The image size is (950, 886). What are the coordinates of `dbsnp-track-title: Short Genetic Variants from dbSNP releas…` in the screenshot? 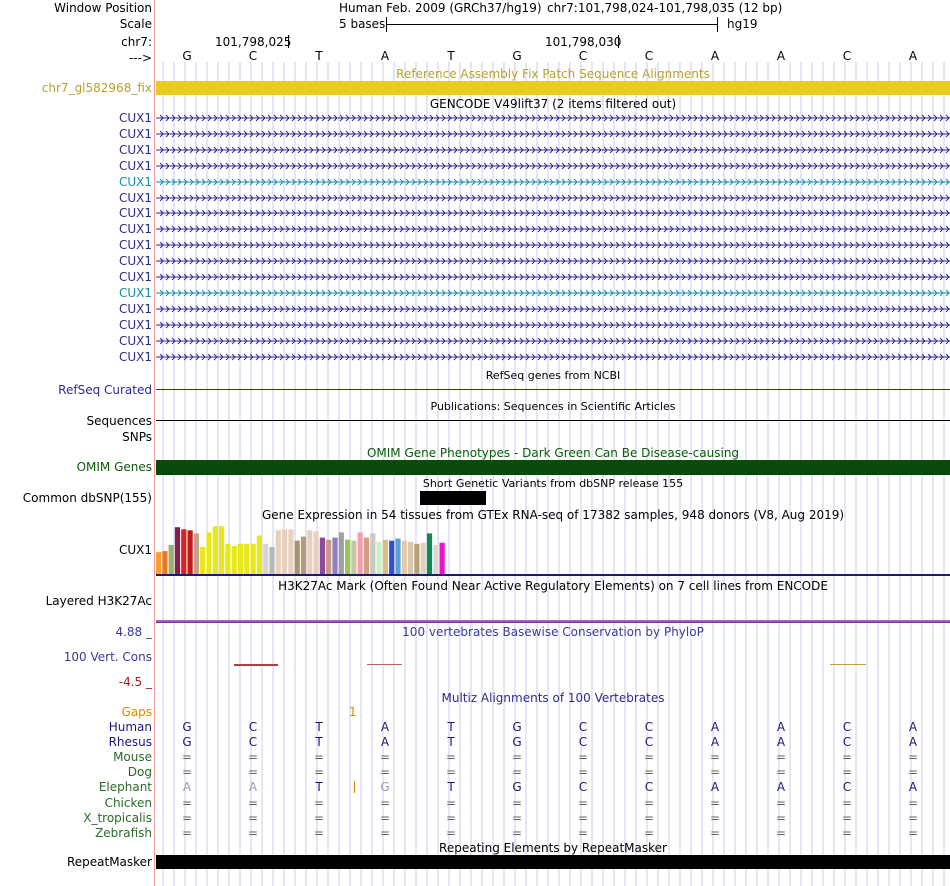 It's located at (553, 483).